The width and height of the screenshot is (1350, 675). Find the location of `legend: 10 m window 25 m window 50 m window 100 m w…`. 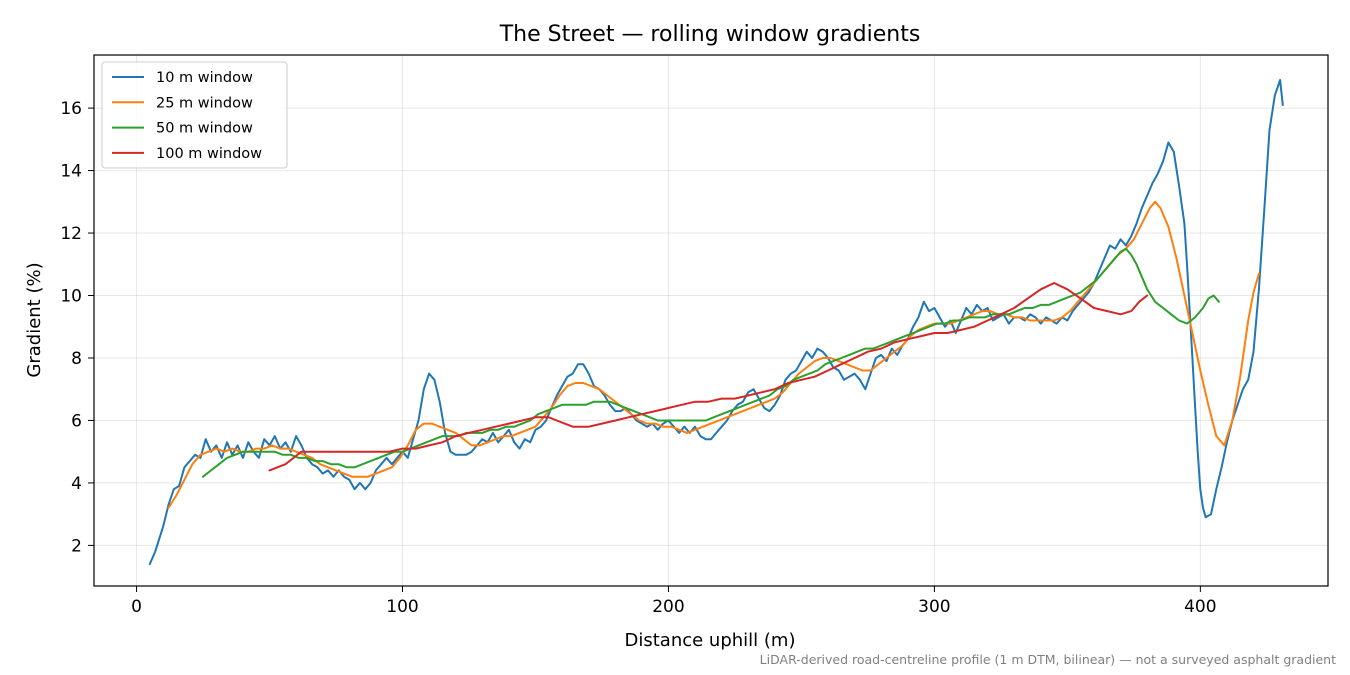

legend: 10 m window 25 m window 50 m window 100 m w… is located at coordinates (194, 115).